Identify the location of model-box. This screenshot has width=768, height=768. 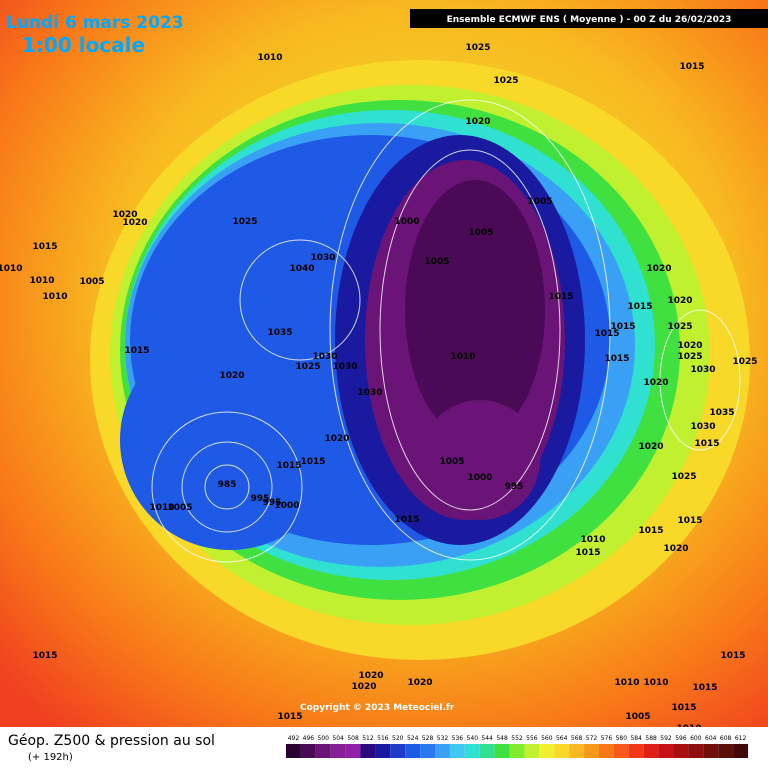
(589, 18).